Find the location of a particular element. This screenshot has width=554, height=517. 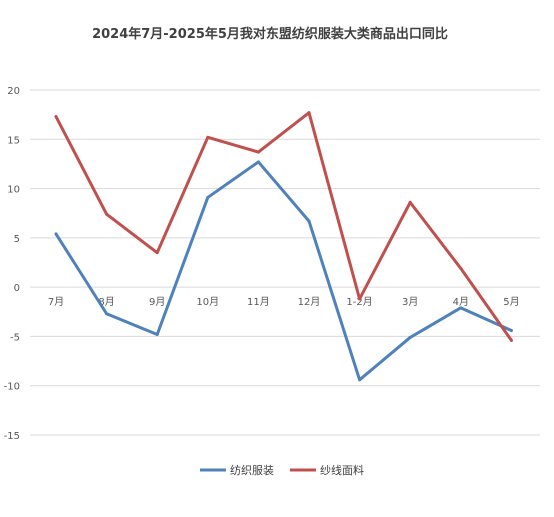

x-tick-label: 1-2月 is located at coordinates (359, 302).